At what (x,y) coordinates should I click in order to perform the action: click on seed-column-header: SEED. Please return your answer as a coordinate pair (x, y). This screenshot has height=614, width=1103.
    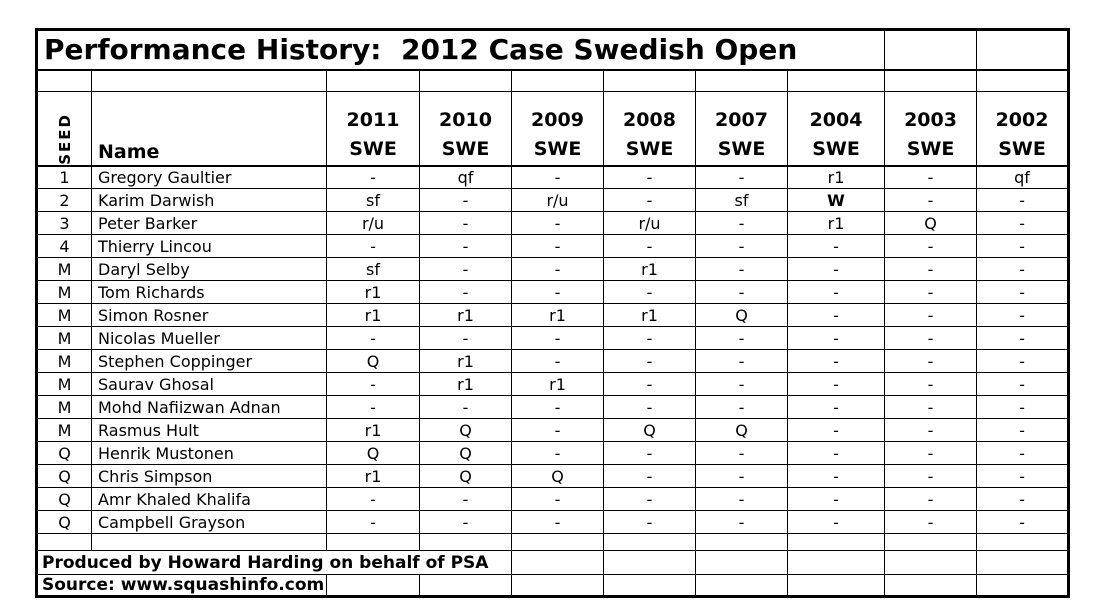
    Looking at the image, I should click on (64, 129).